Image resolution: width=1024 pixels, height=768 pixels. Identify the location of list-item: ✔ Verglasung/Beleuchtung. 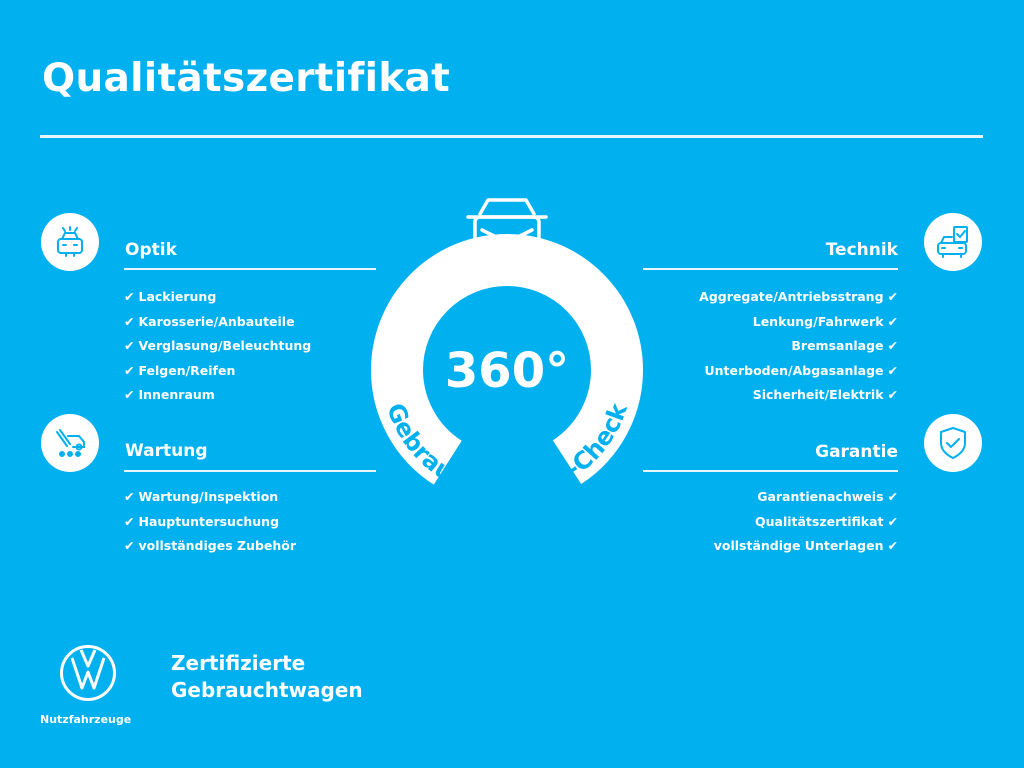
(218, 345).